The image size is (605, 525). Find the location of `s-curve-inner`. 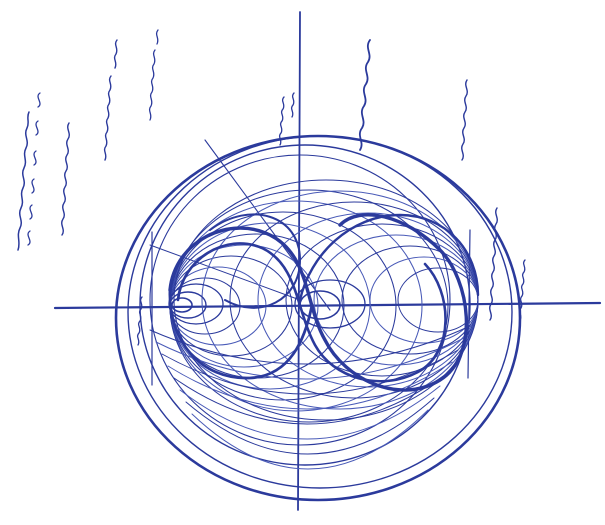

s-curve-inner is located at coordinates (311, 312).